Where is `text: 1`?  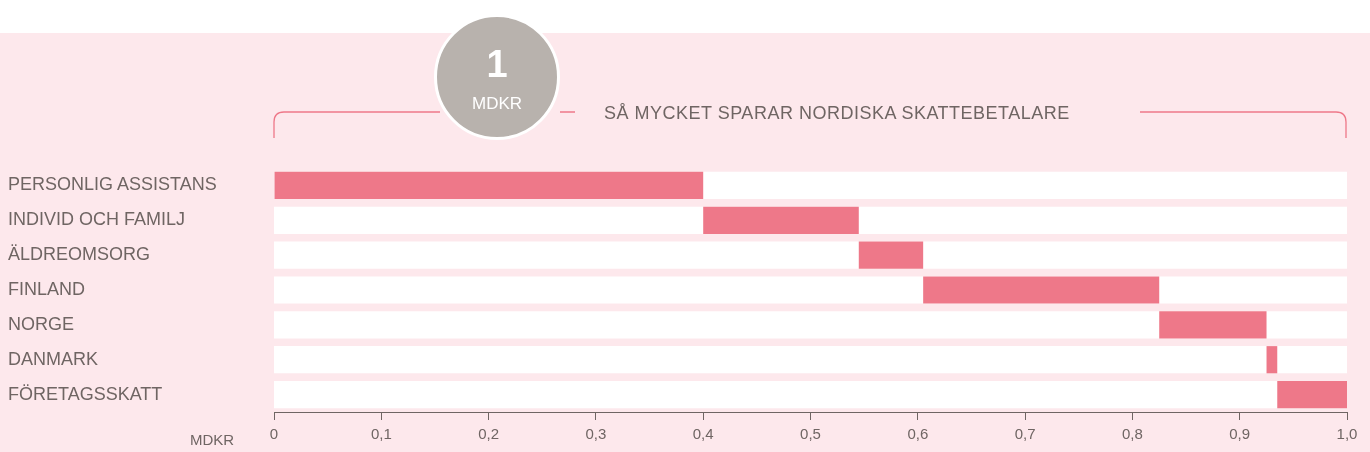
text: 1 is located at coordinates (497, 64).